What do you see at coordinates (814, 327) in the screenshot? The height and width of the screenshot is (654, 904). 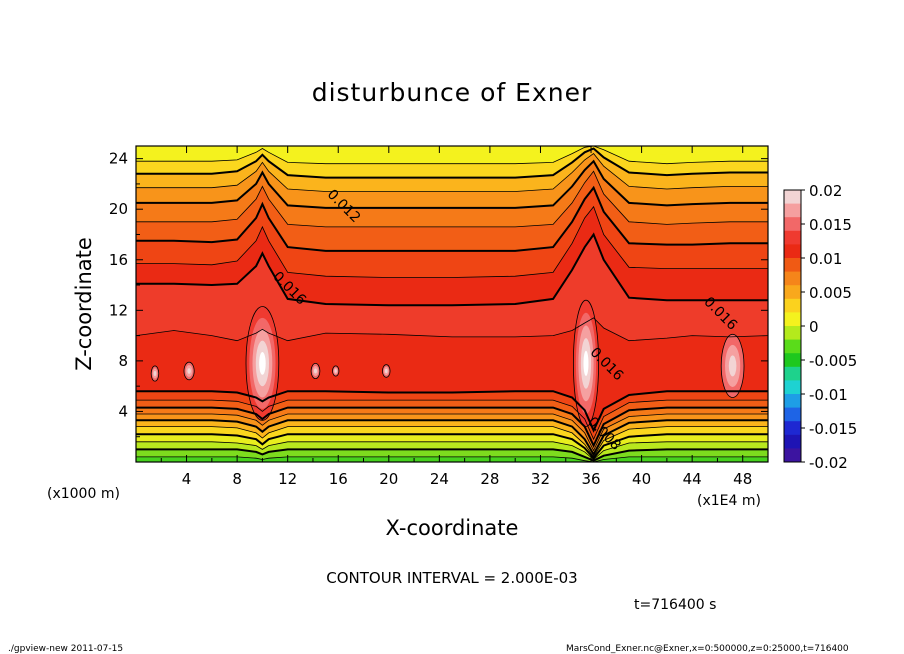 I see `colorbar-label: 0` at bounding box center [814, 327].